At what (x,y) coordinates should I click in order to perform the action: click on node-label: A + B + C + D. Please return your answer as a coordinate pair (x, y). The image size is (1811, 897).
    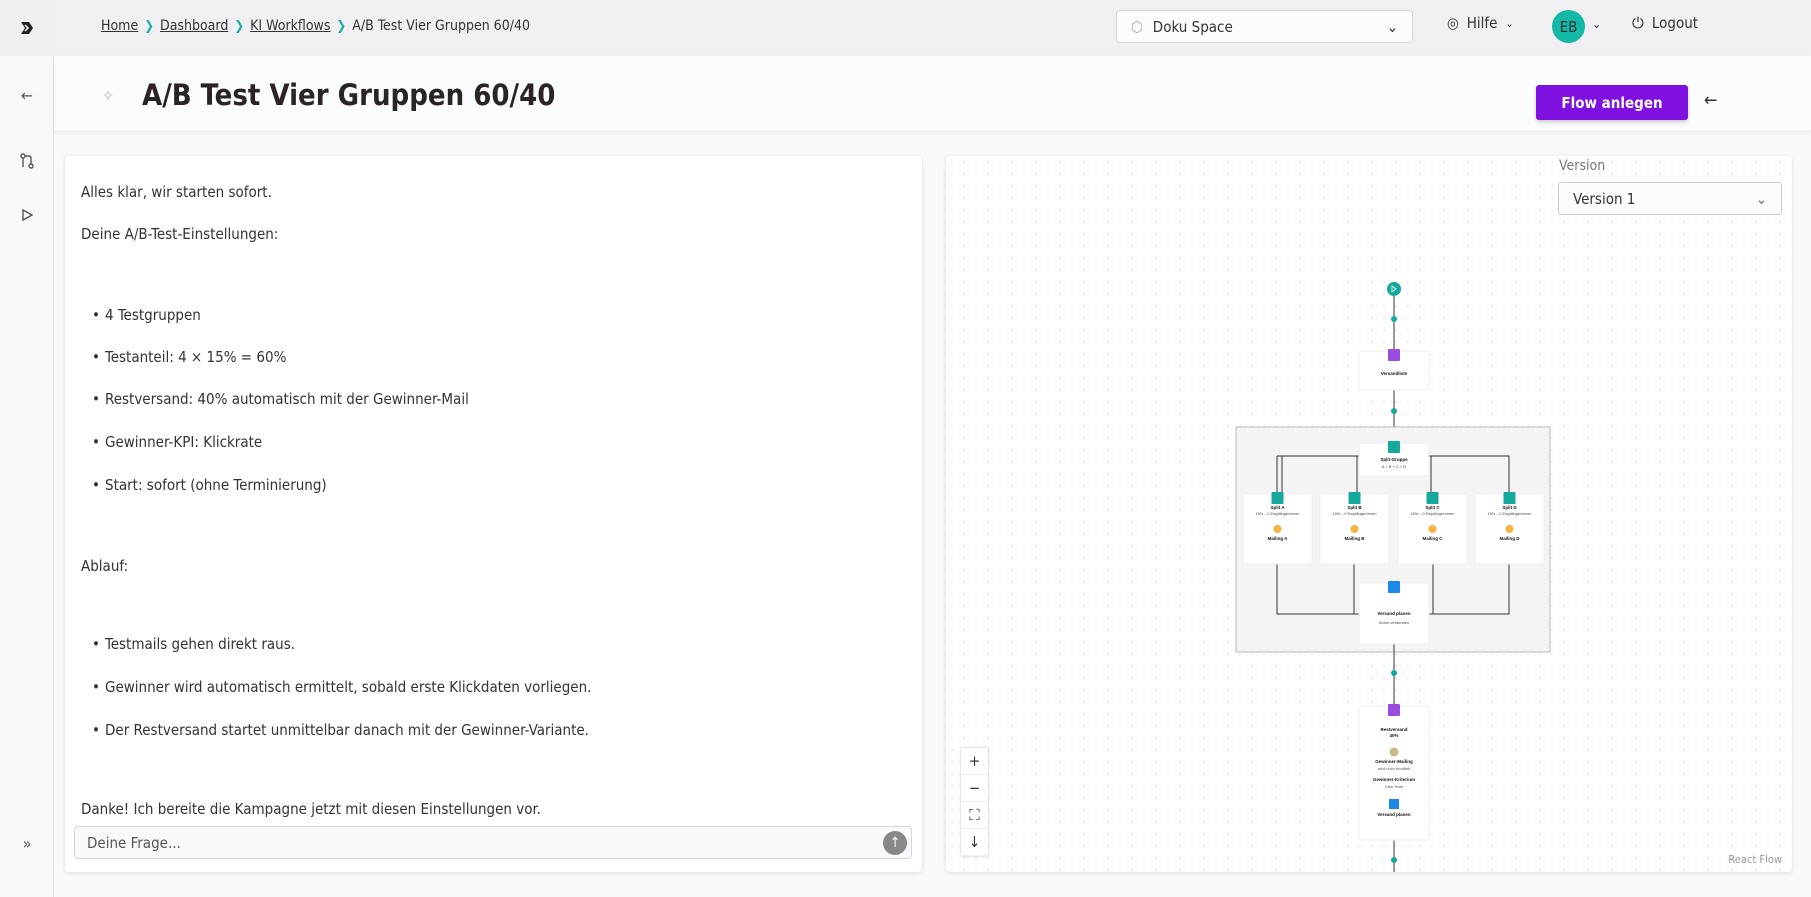
    Looking at the image, I should click on (1394, 466).